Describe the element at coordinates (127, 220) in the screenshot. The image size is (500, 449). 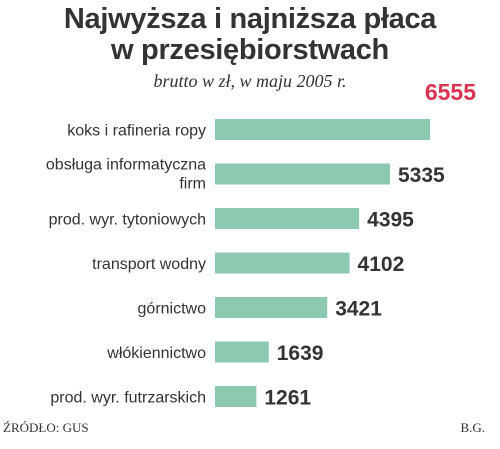
I see `category-label-2: prod. wyr. tytoniowych` at that location.